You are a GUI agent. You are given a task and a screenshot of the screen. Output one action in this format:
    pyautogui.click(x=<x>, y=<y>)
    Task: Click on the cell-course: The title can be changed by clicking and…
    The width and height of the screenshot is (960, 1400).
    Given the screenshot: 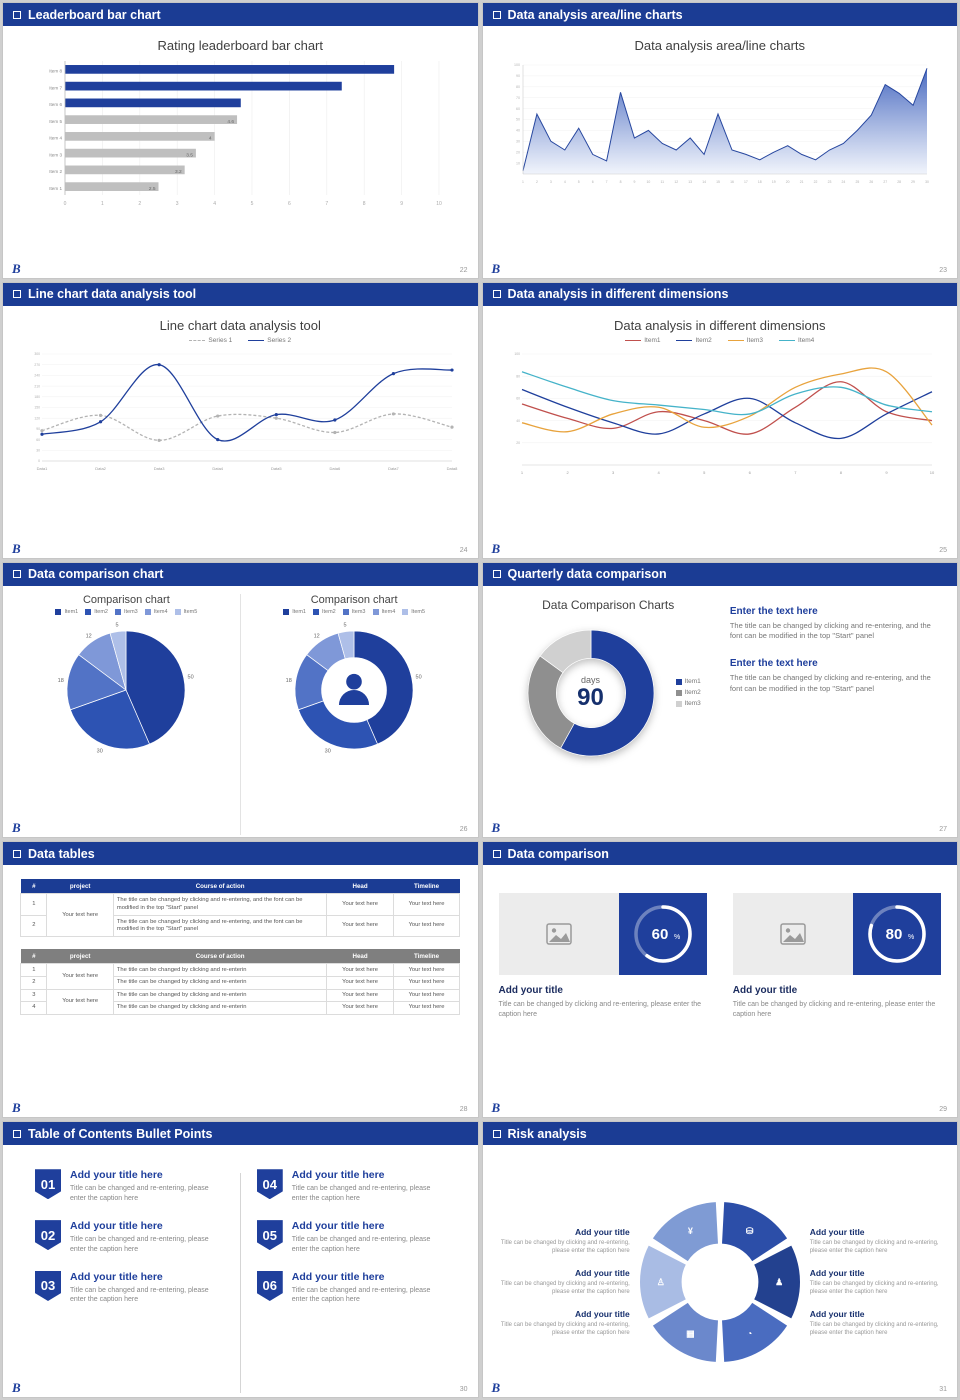 What is the action you would take?
    pyautogui.click(x=220, y=995)
    